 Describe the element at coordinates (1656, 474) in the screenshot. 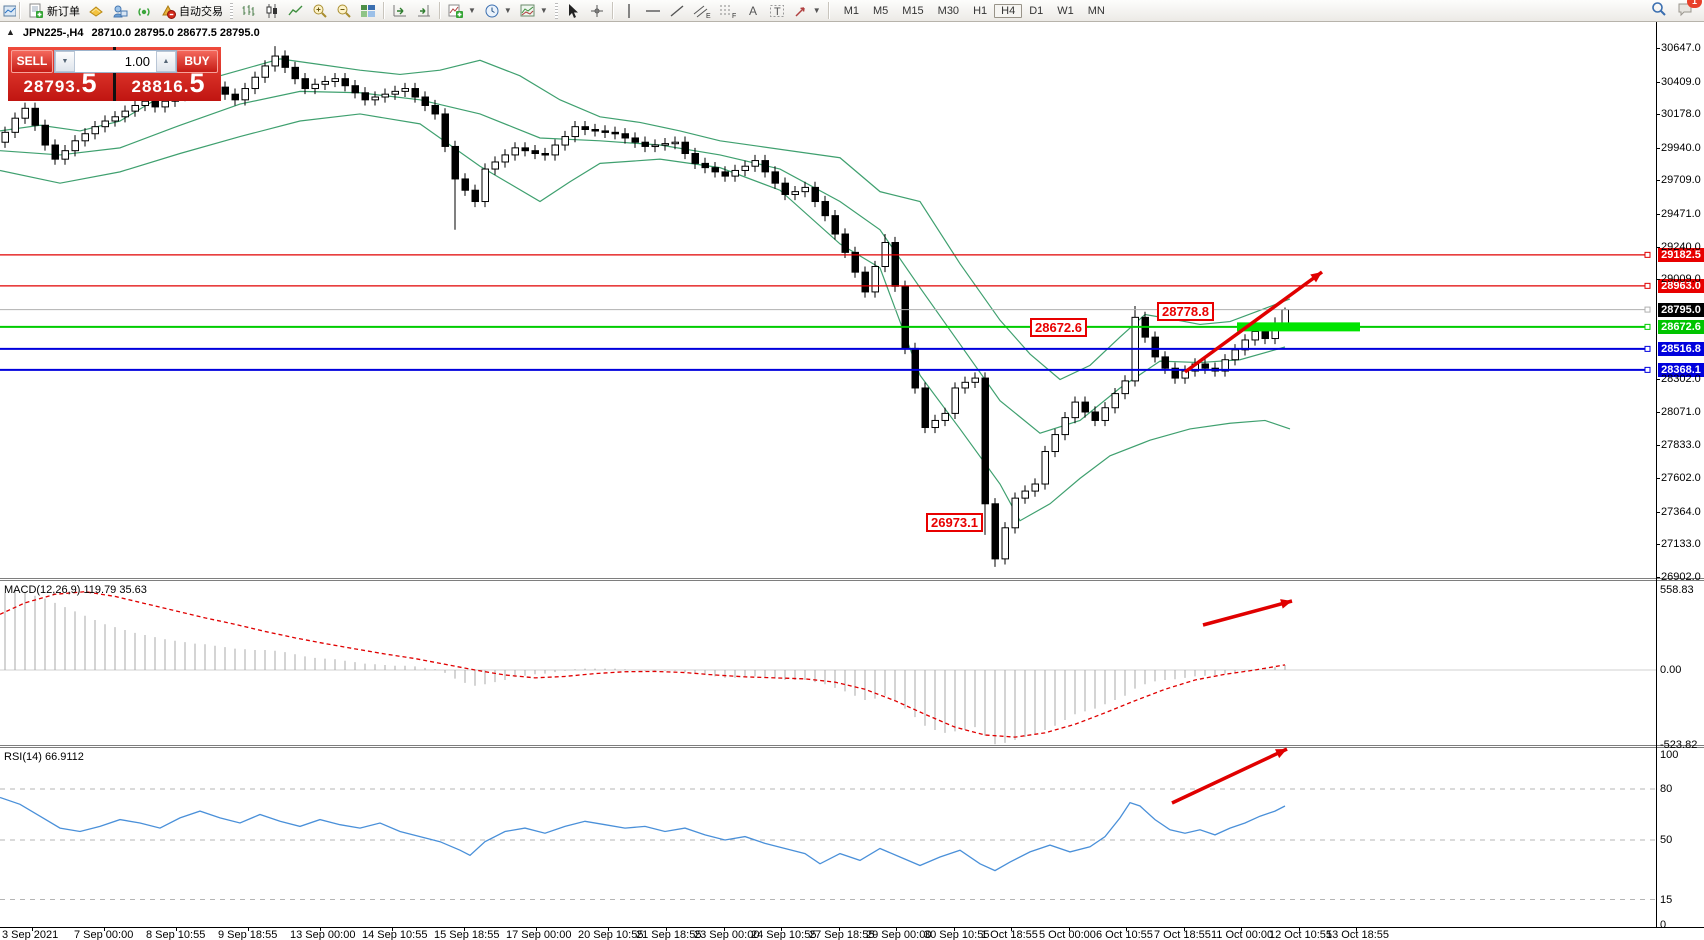

I see `price-axis-line` at that location.